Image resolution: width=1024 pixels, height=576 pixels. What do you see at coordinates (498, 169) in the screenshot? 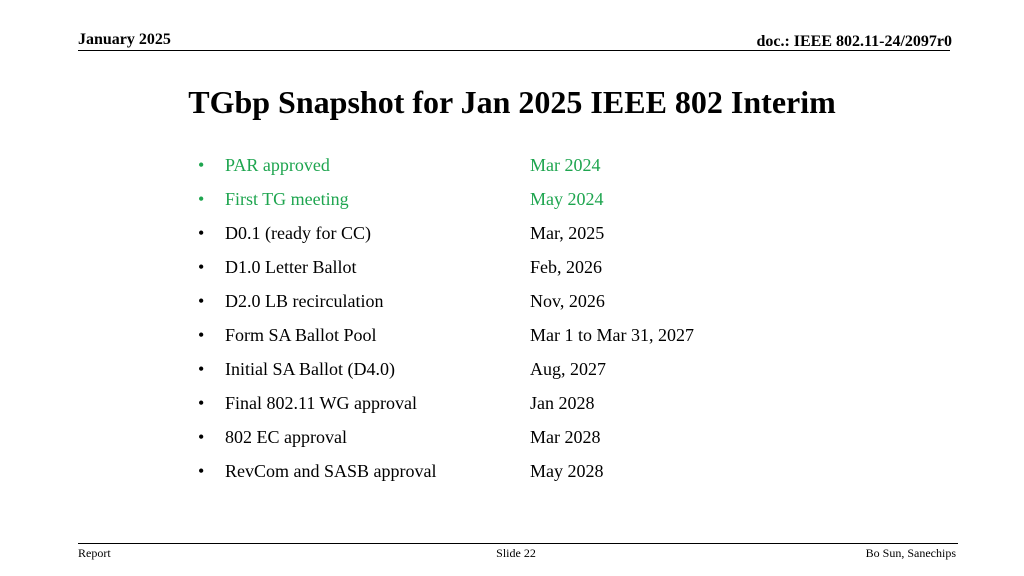
I see `milestone-row: • PAR approved Mar 2024` at bounding box center [498, 169].